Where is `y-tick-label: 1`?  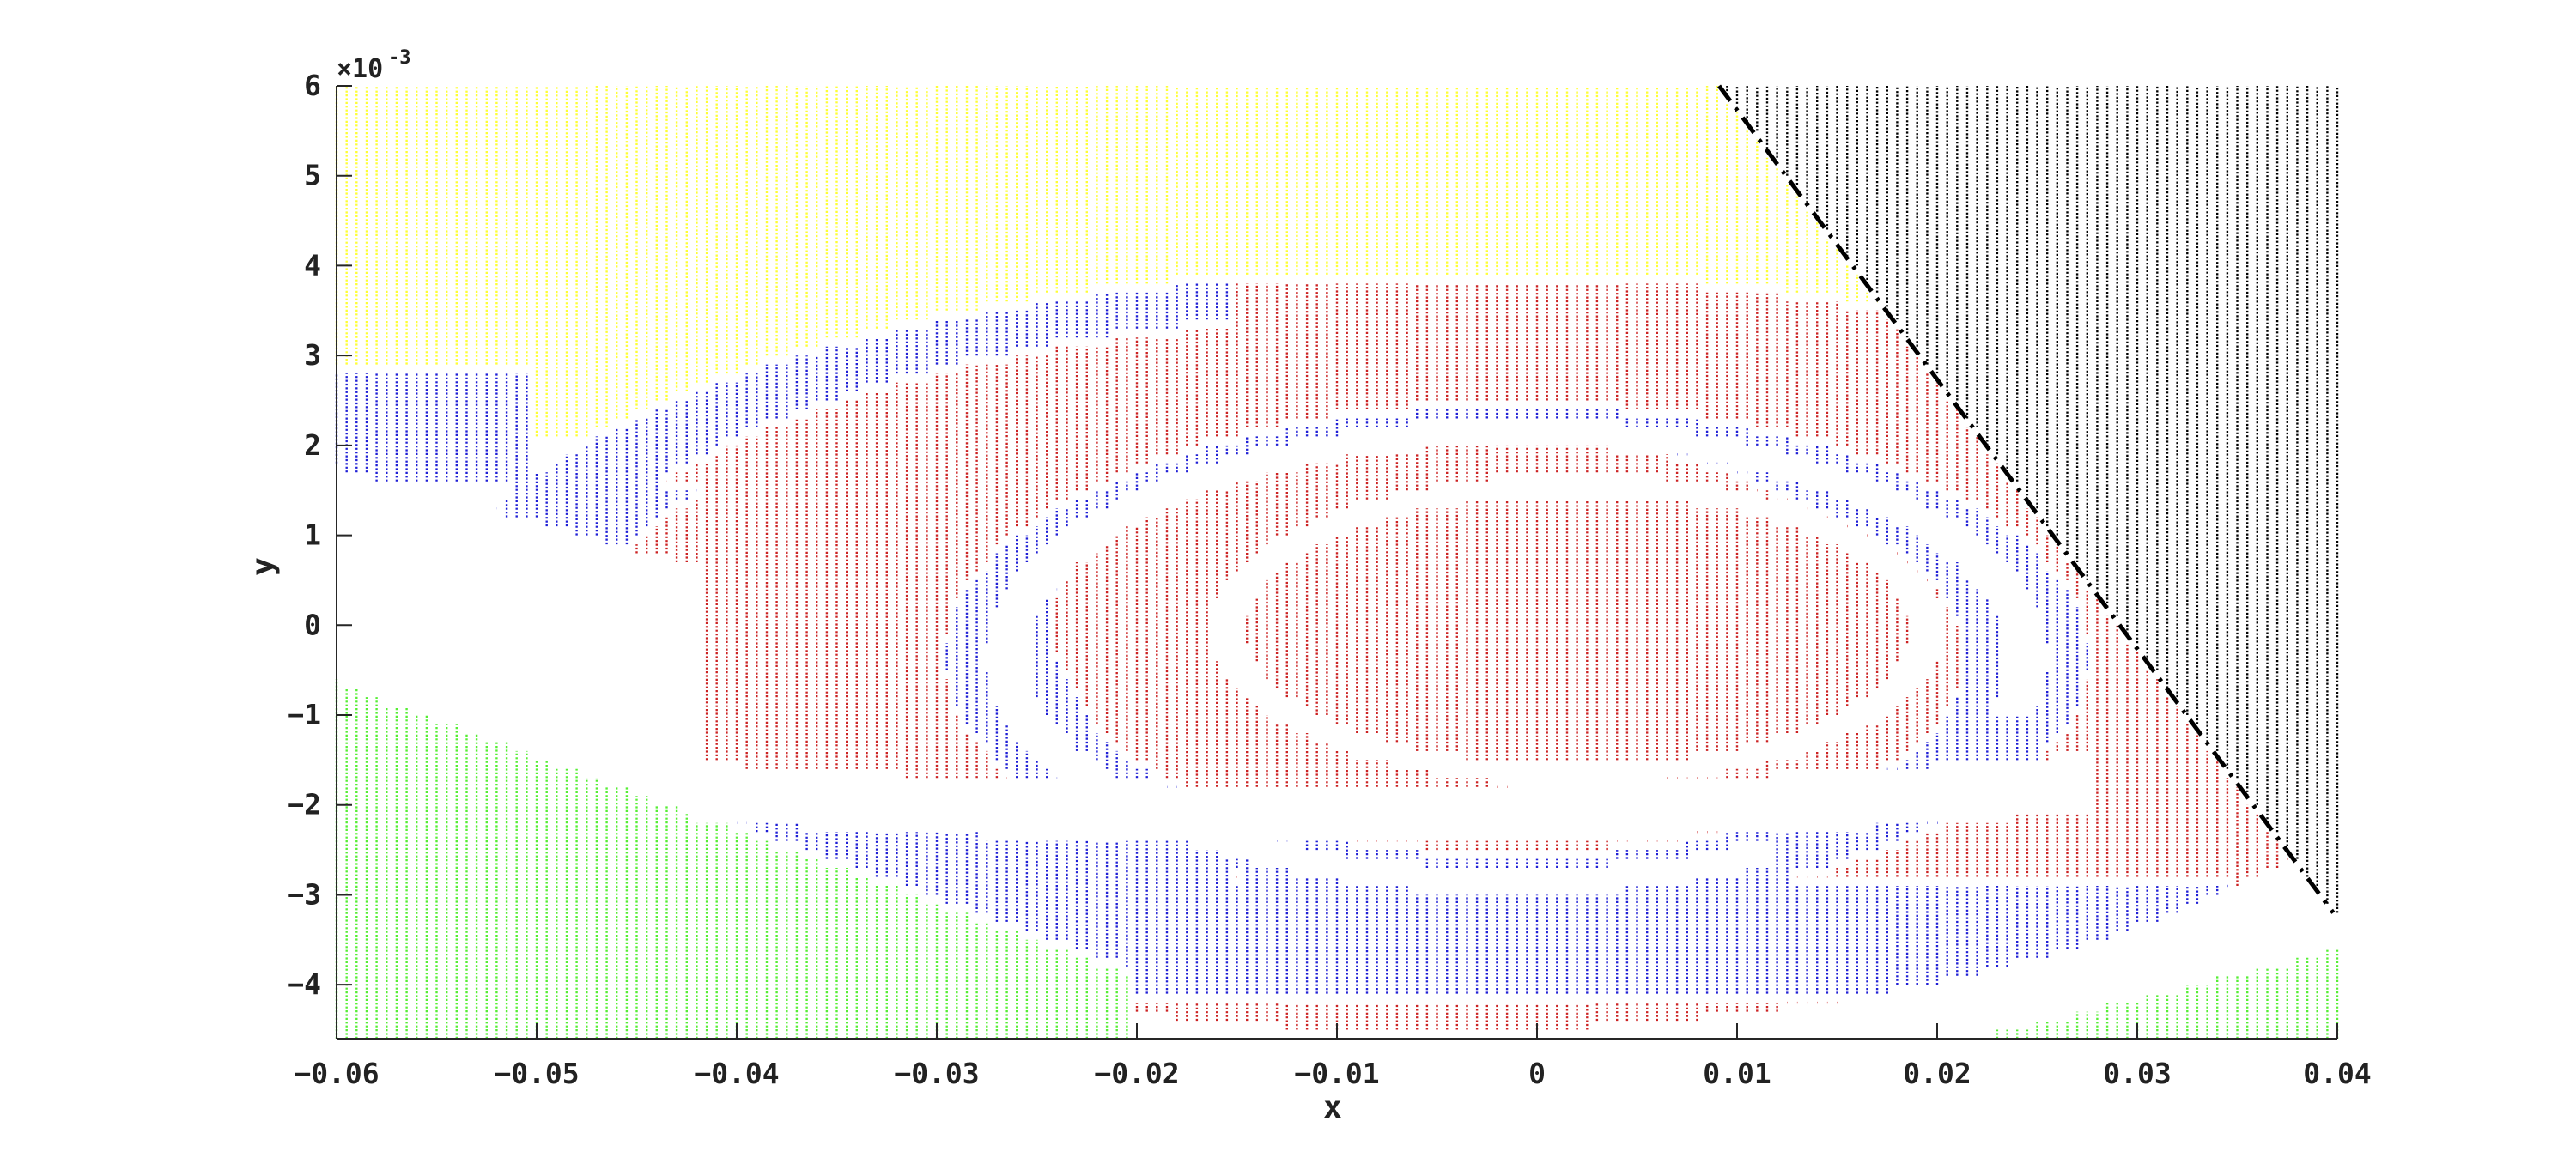
y-tick-label: 1 is located at coordinates (312, 535).